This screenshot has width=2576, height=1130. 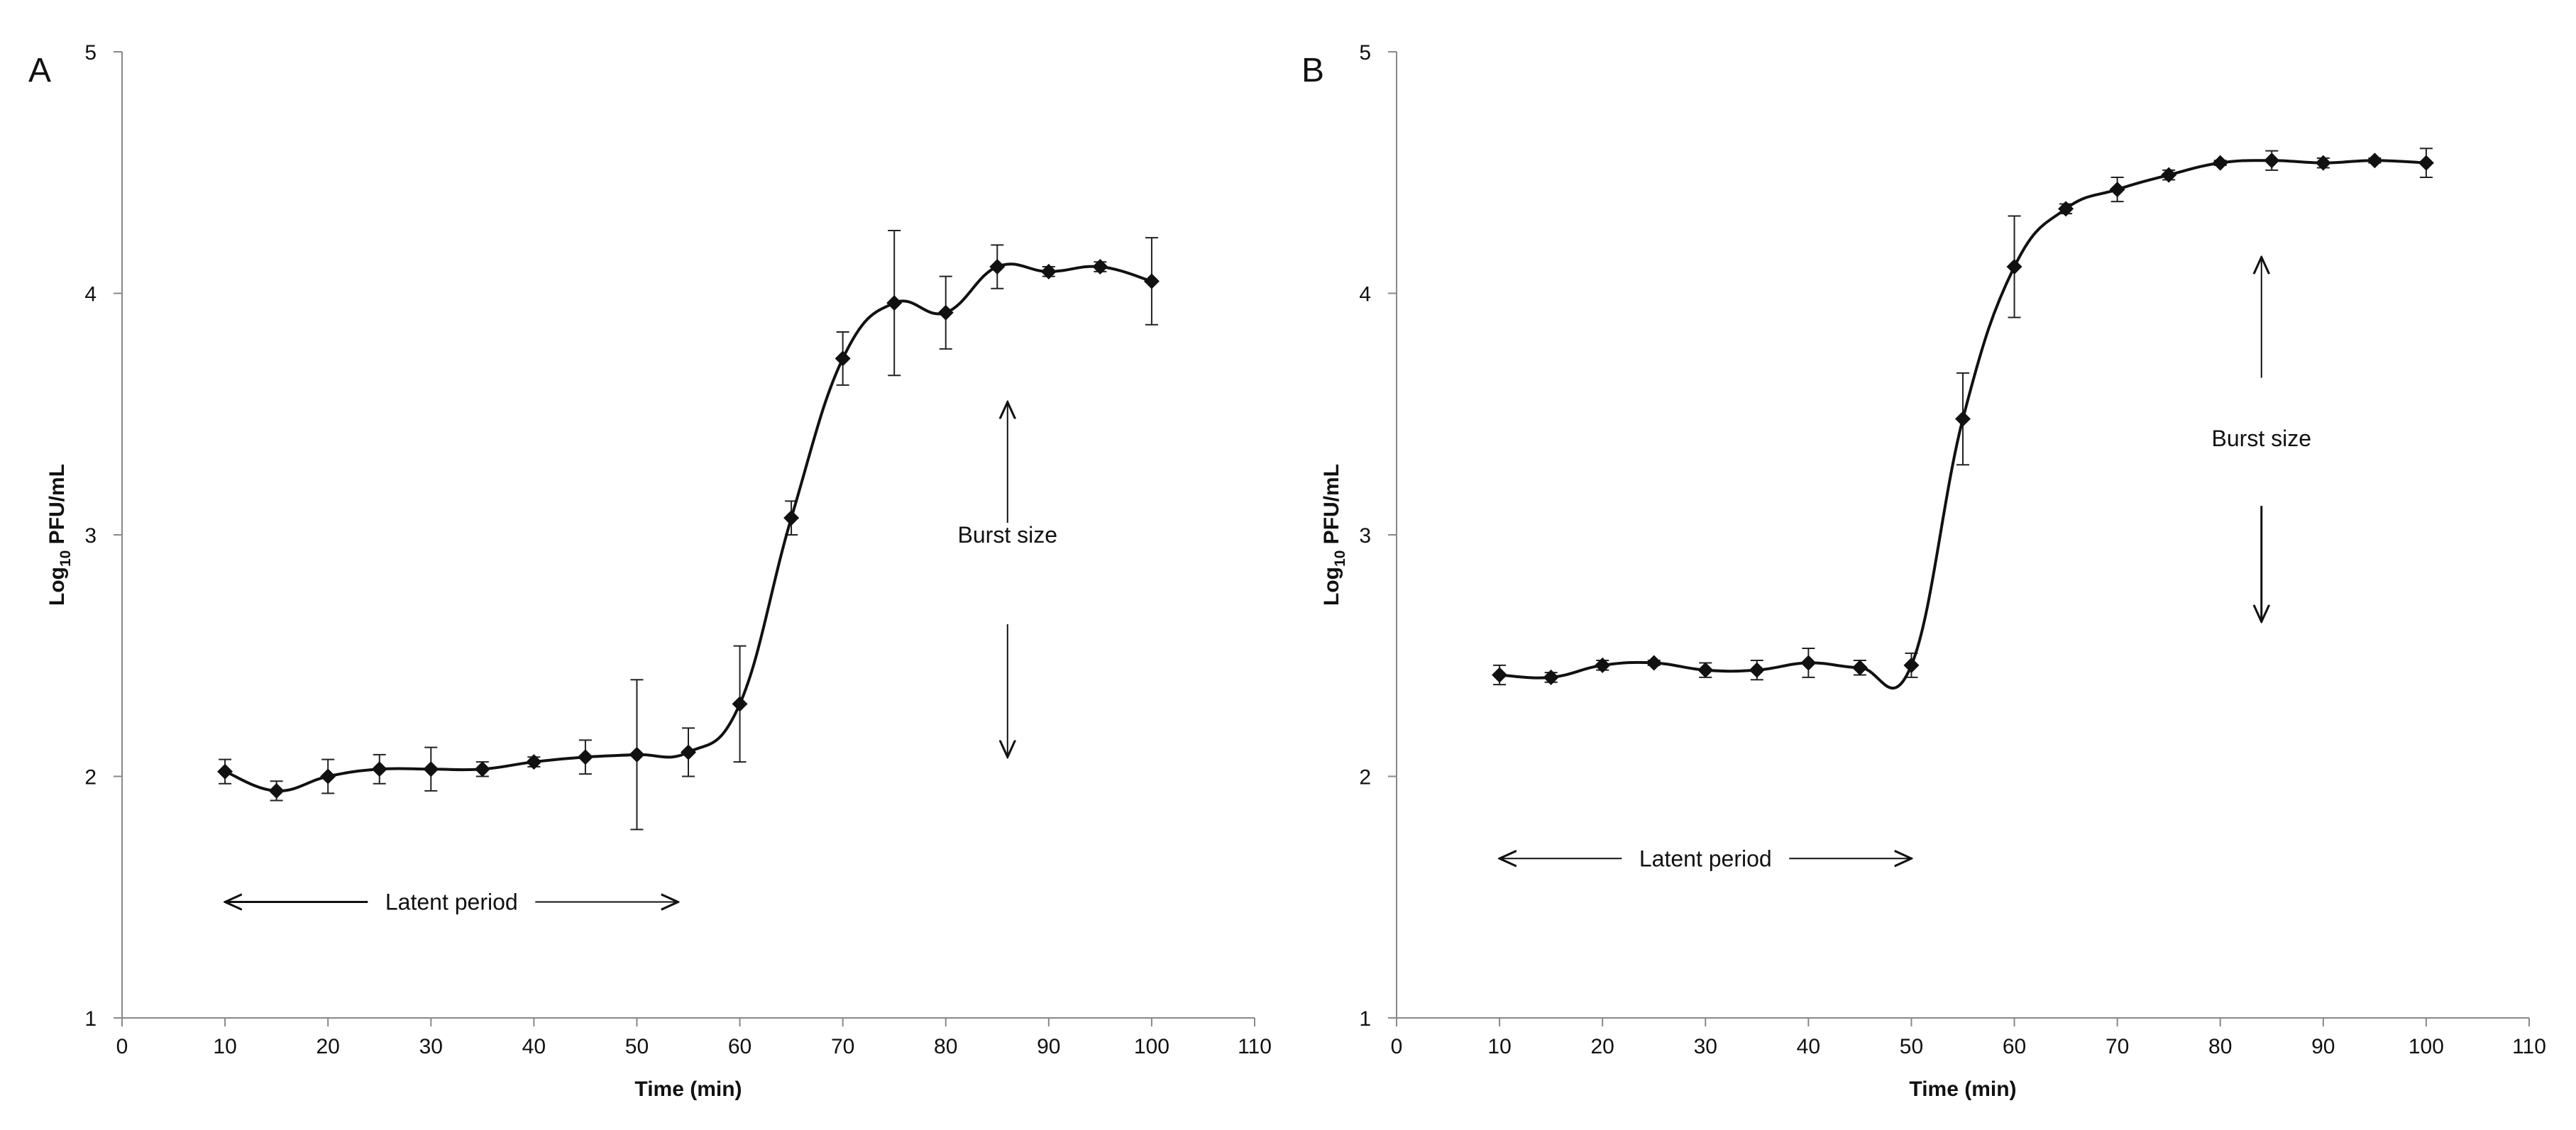 I want to click on panel-label: A, so click(x=39, y=70).